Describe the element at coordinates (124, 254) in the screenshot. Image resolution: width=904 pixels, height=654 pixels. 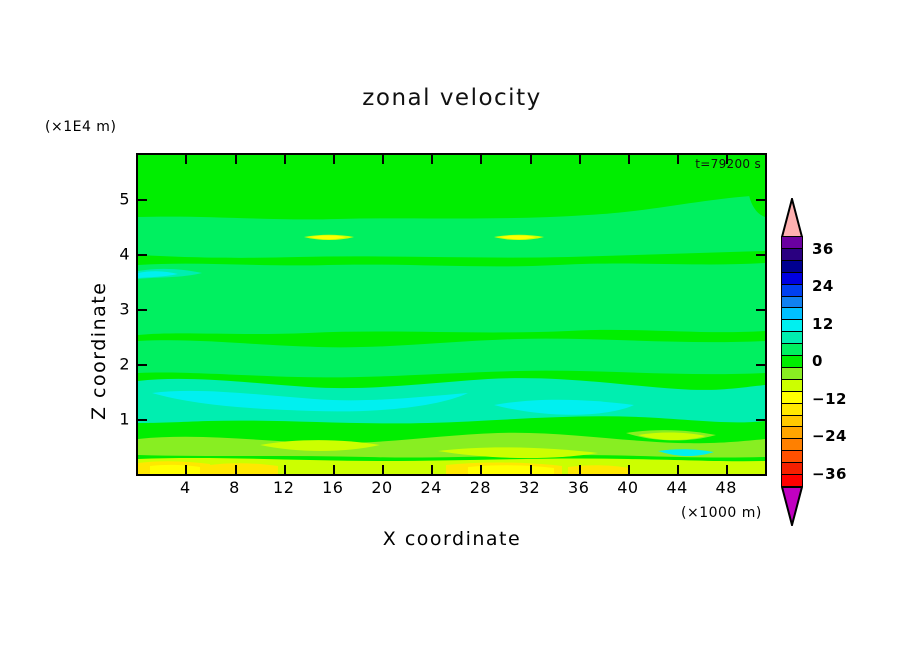
I see `y-tick-label: 4` at that location.